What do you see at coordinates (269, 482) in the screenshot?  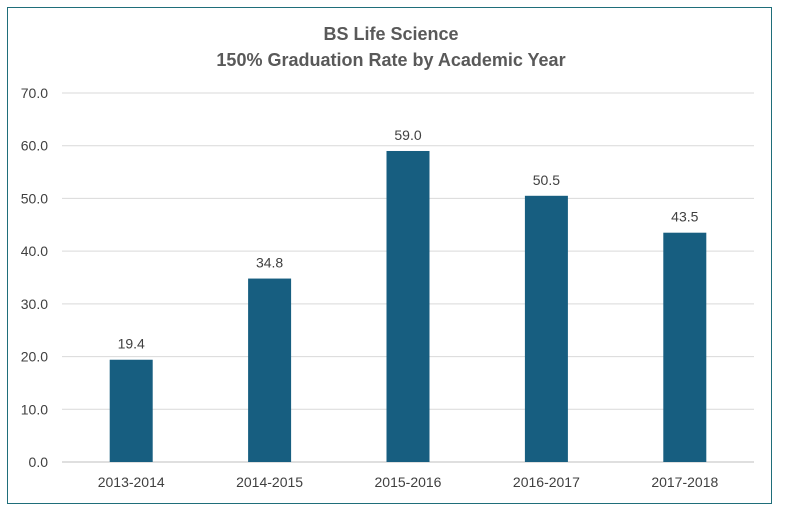 I see `x-tick-label: 2014-2015` at bounding box center [269, 482].